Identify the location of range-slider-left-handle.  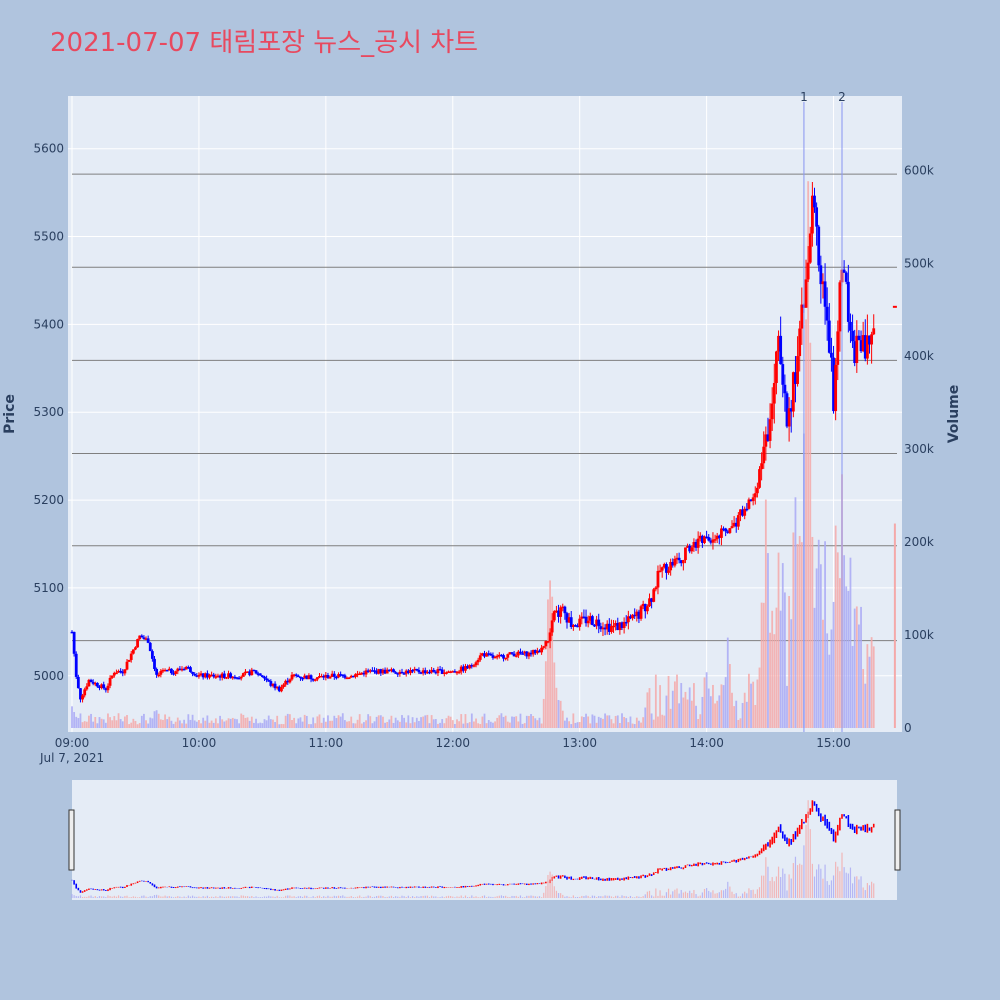
(71, 840).